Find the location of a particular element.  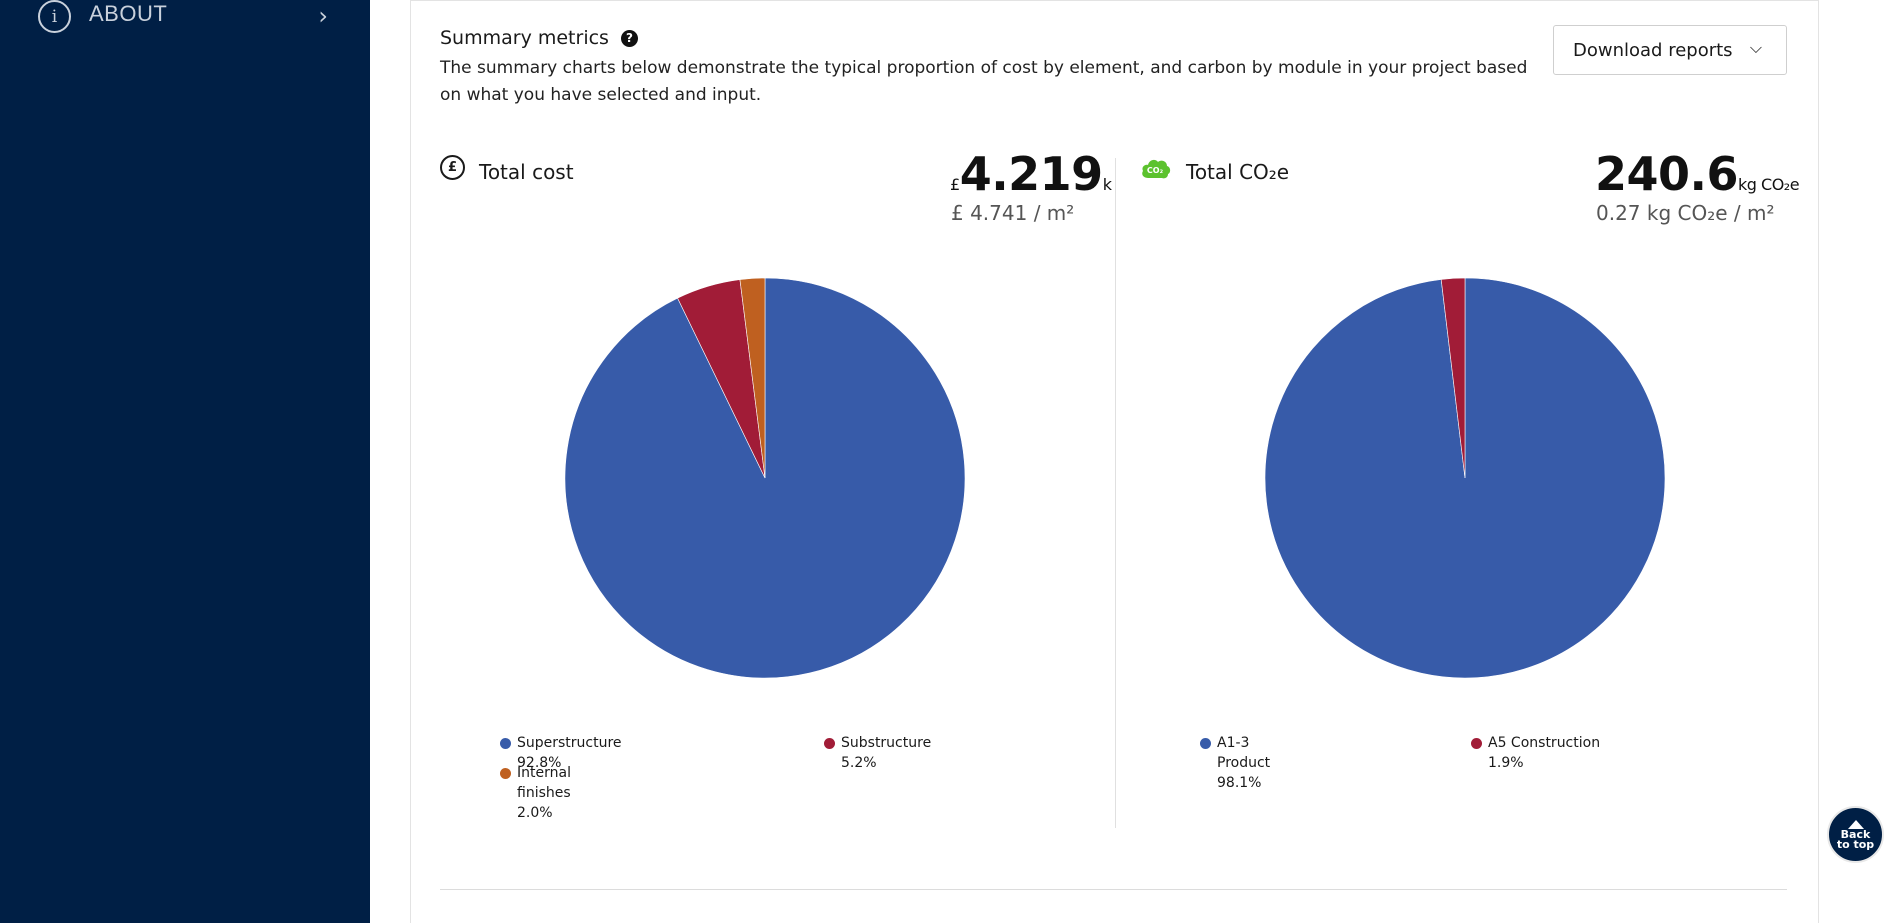

legend-label: A5 Construction 1.9% is located at coordinates (1544, 753).